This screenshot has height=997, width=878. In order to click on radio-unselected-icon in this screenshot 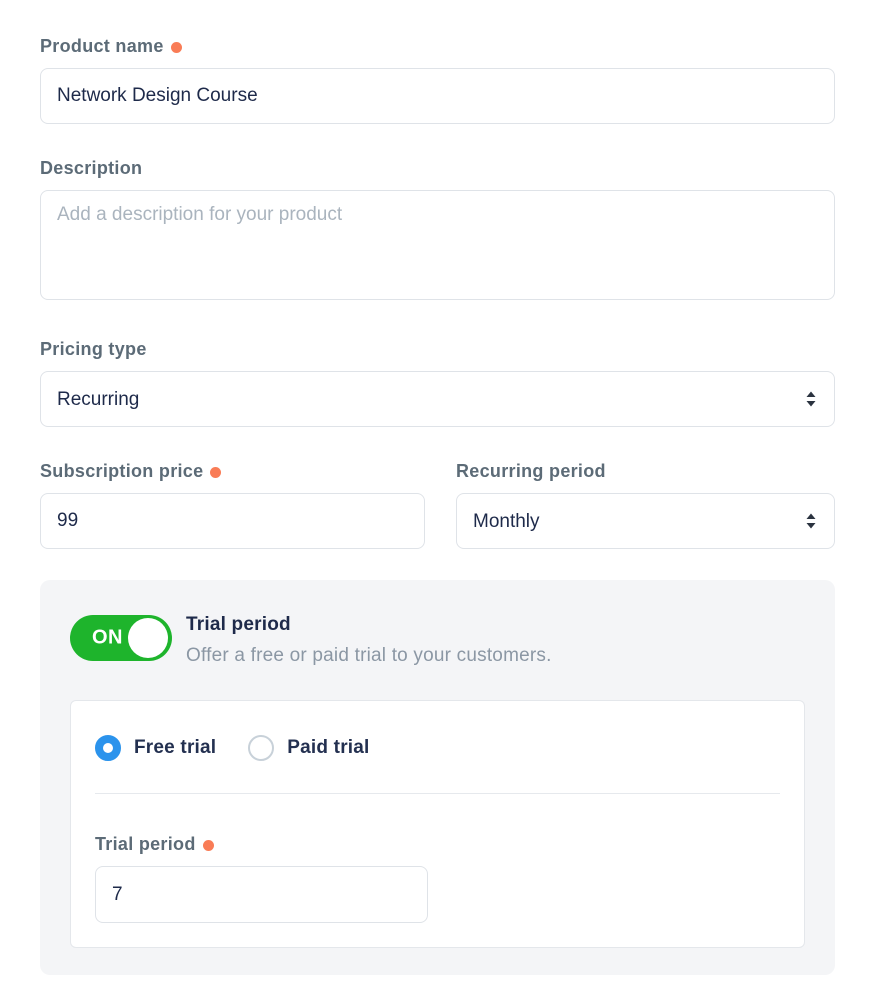, I will do `click(261, 748)`.